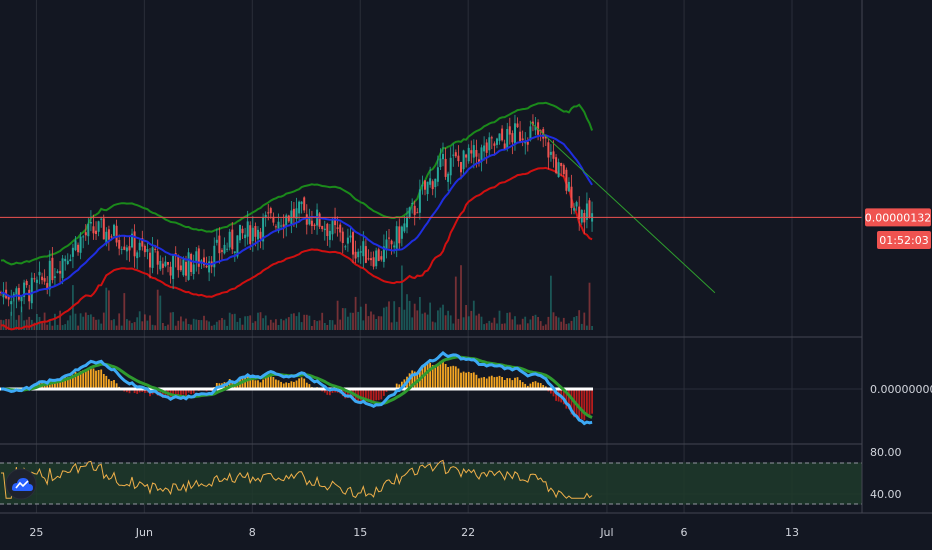 The image size is (932, 550). Describe the element at coordinates (414, 532) in the screenshot. I see `time-axis: 25 Jun 8 15 22 Jul 6 13` at that location.